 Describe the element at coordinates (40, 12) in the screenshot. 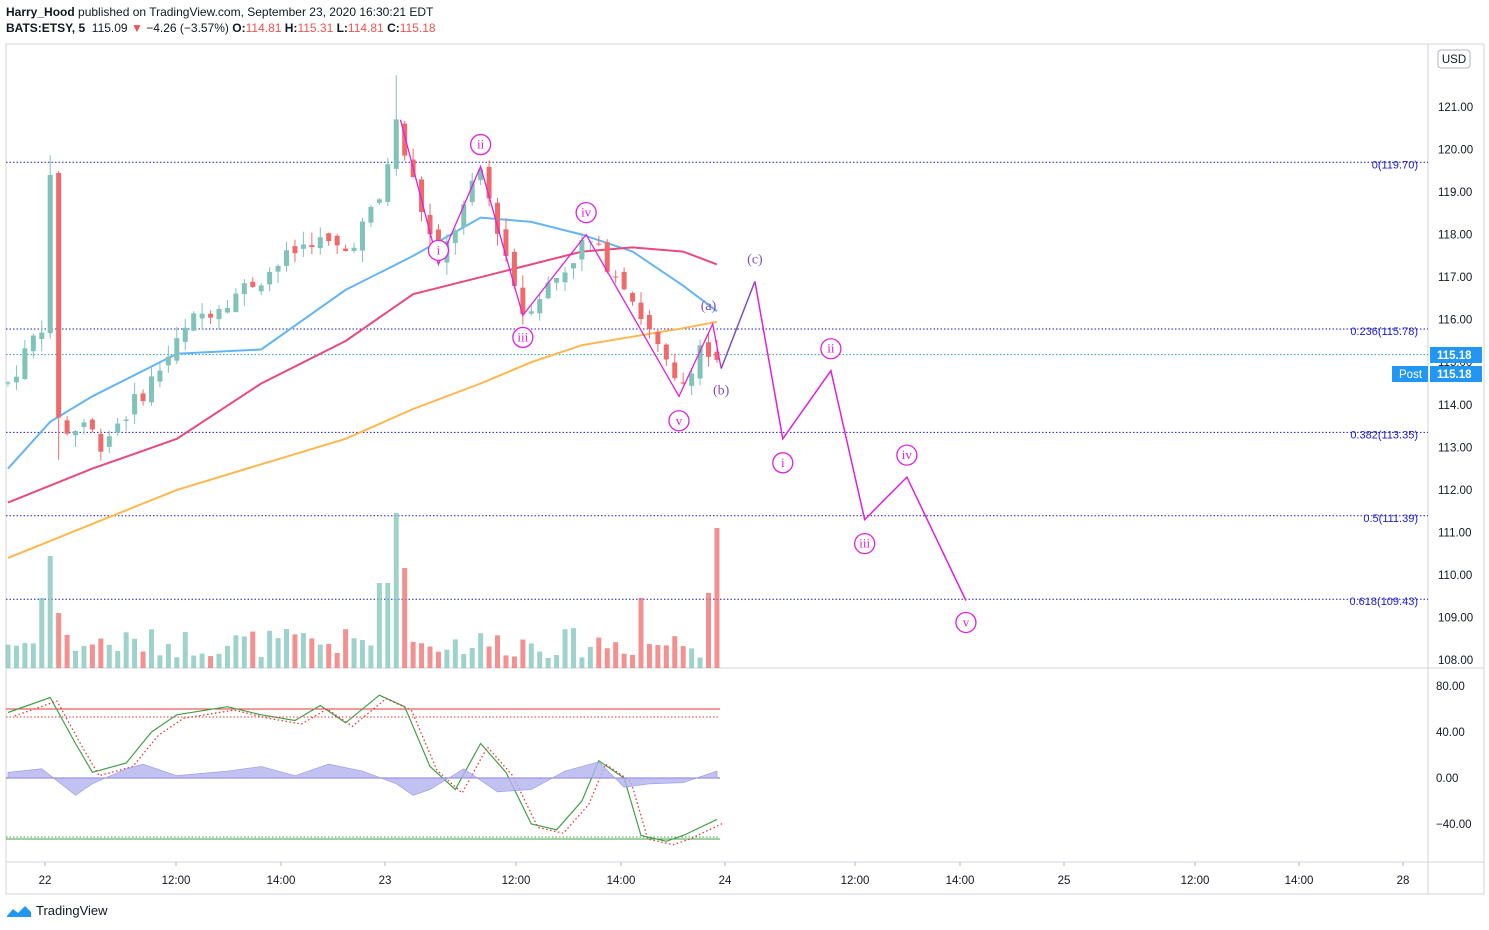

I see `author-name: Harry_Hood` at that location.